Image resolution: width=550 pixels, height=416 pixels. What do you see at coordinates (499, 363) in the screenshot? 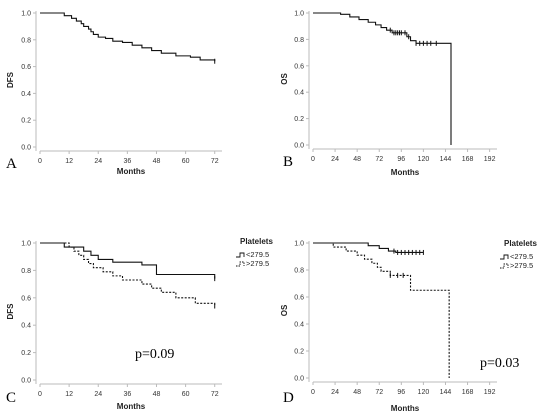
I see `p-value-annotation: p=0.03` at bounding box center [499, 363].